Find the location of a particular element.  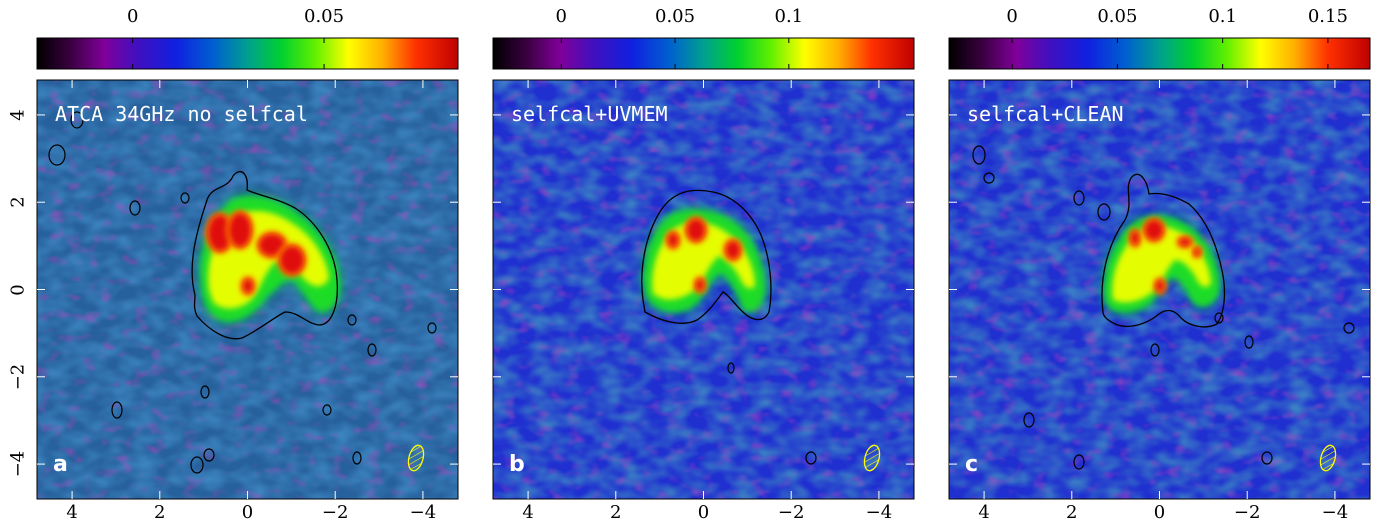

y-tick-label: 0 is located at coordinates (18, 289).